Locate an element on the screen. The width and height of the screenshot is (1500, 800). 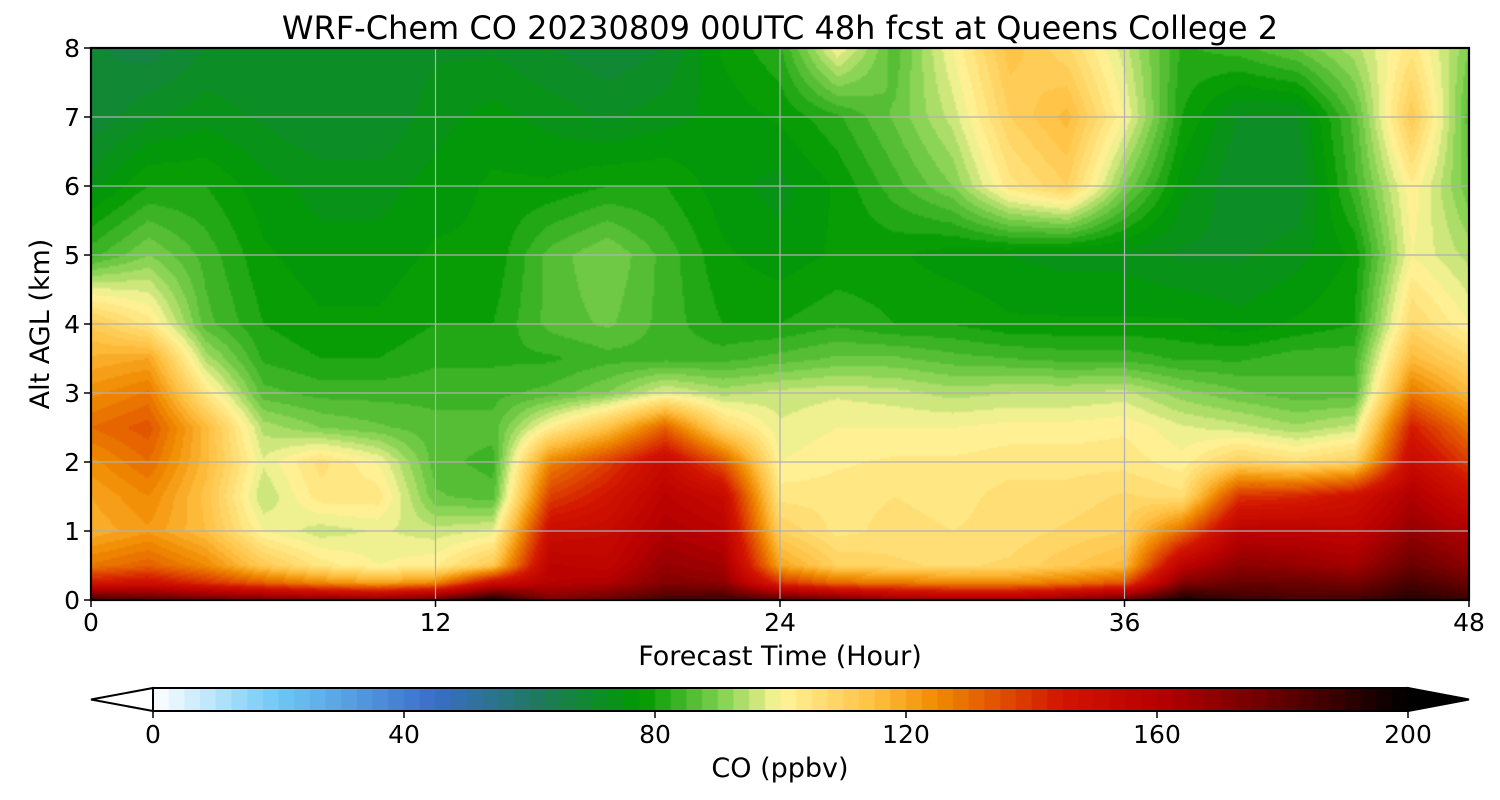
colorbar-tick-label: 80 is located at coordinates (655, 734).